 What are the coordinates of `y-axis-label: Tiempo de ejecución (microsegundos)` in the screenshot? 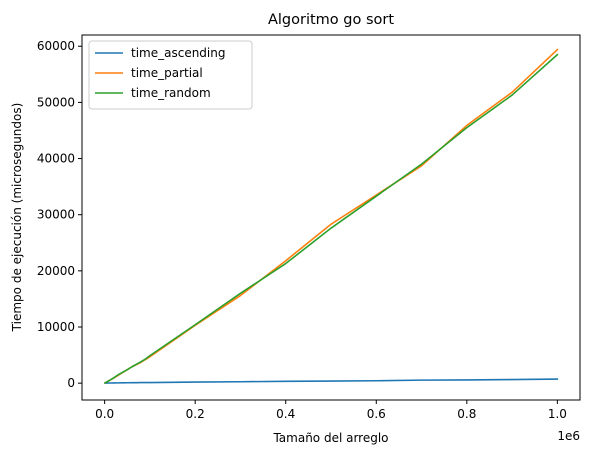 It's located at (17, 218).